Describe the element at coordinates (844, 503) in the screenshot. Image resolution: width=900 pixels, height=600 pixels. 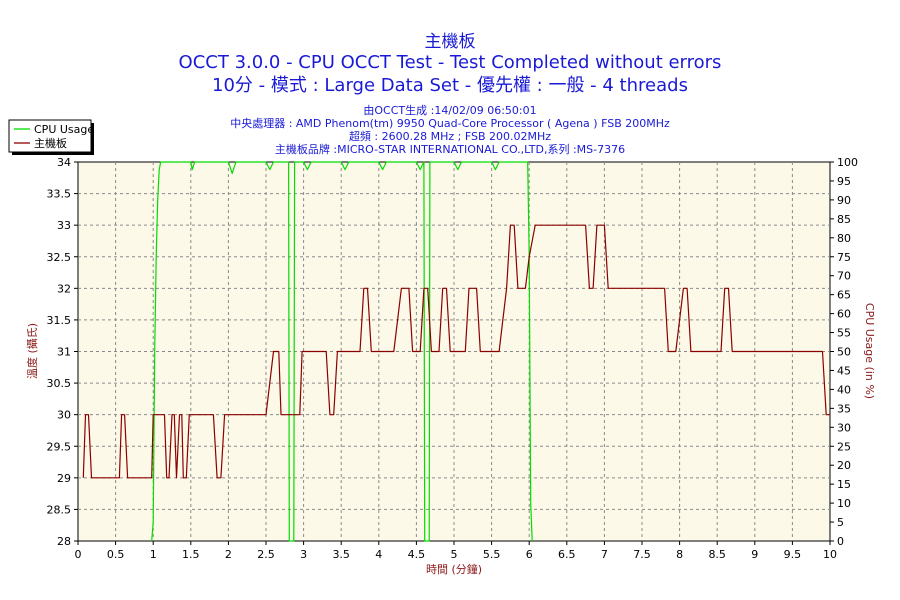
I see `y-right-tick-label: 10` at that location.